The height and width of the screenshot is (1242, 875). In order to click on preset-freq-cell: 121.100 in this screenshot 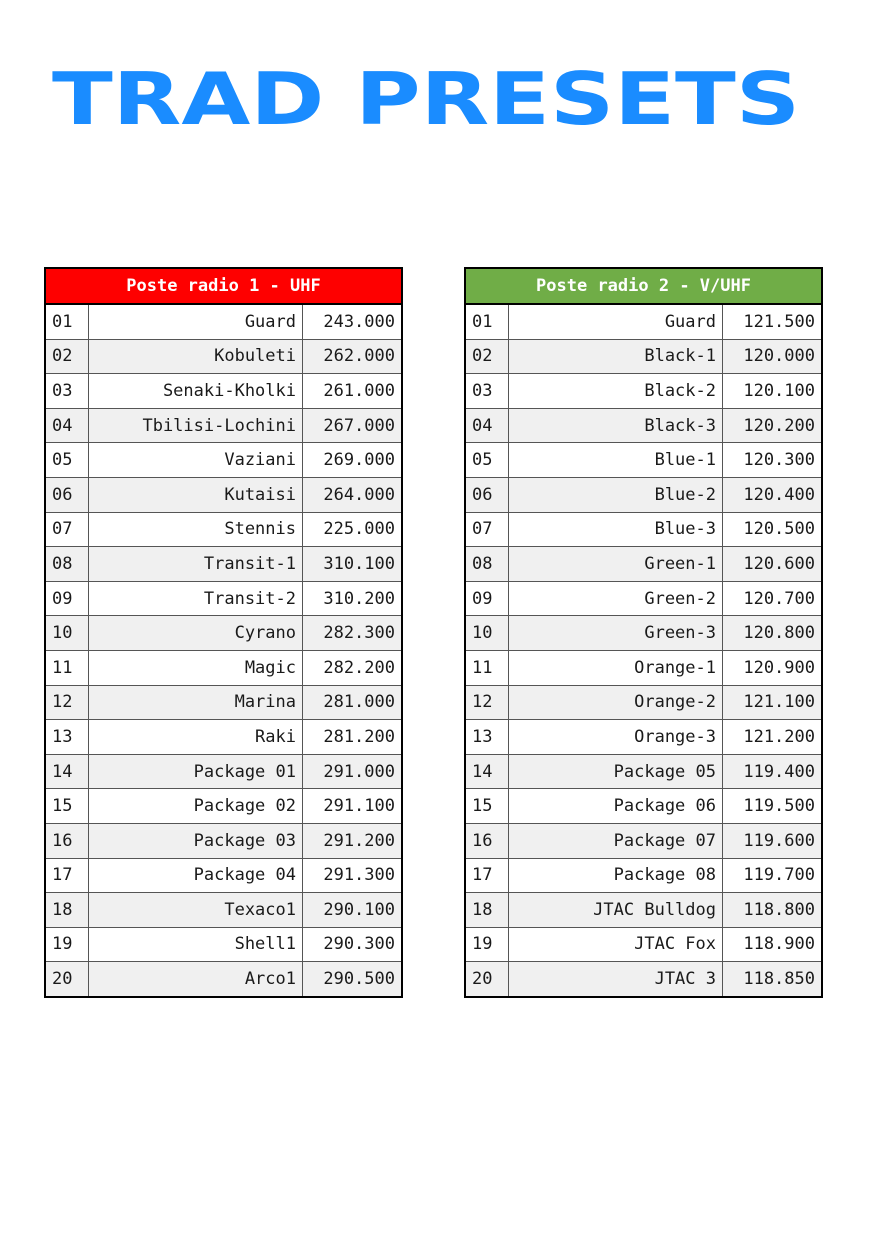, I will do `click(772, 702)`.